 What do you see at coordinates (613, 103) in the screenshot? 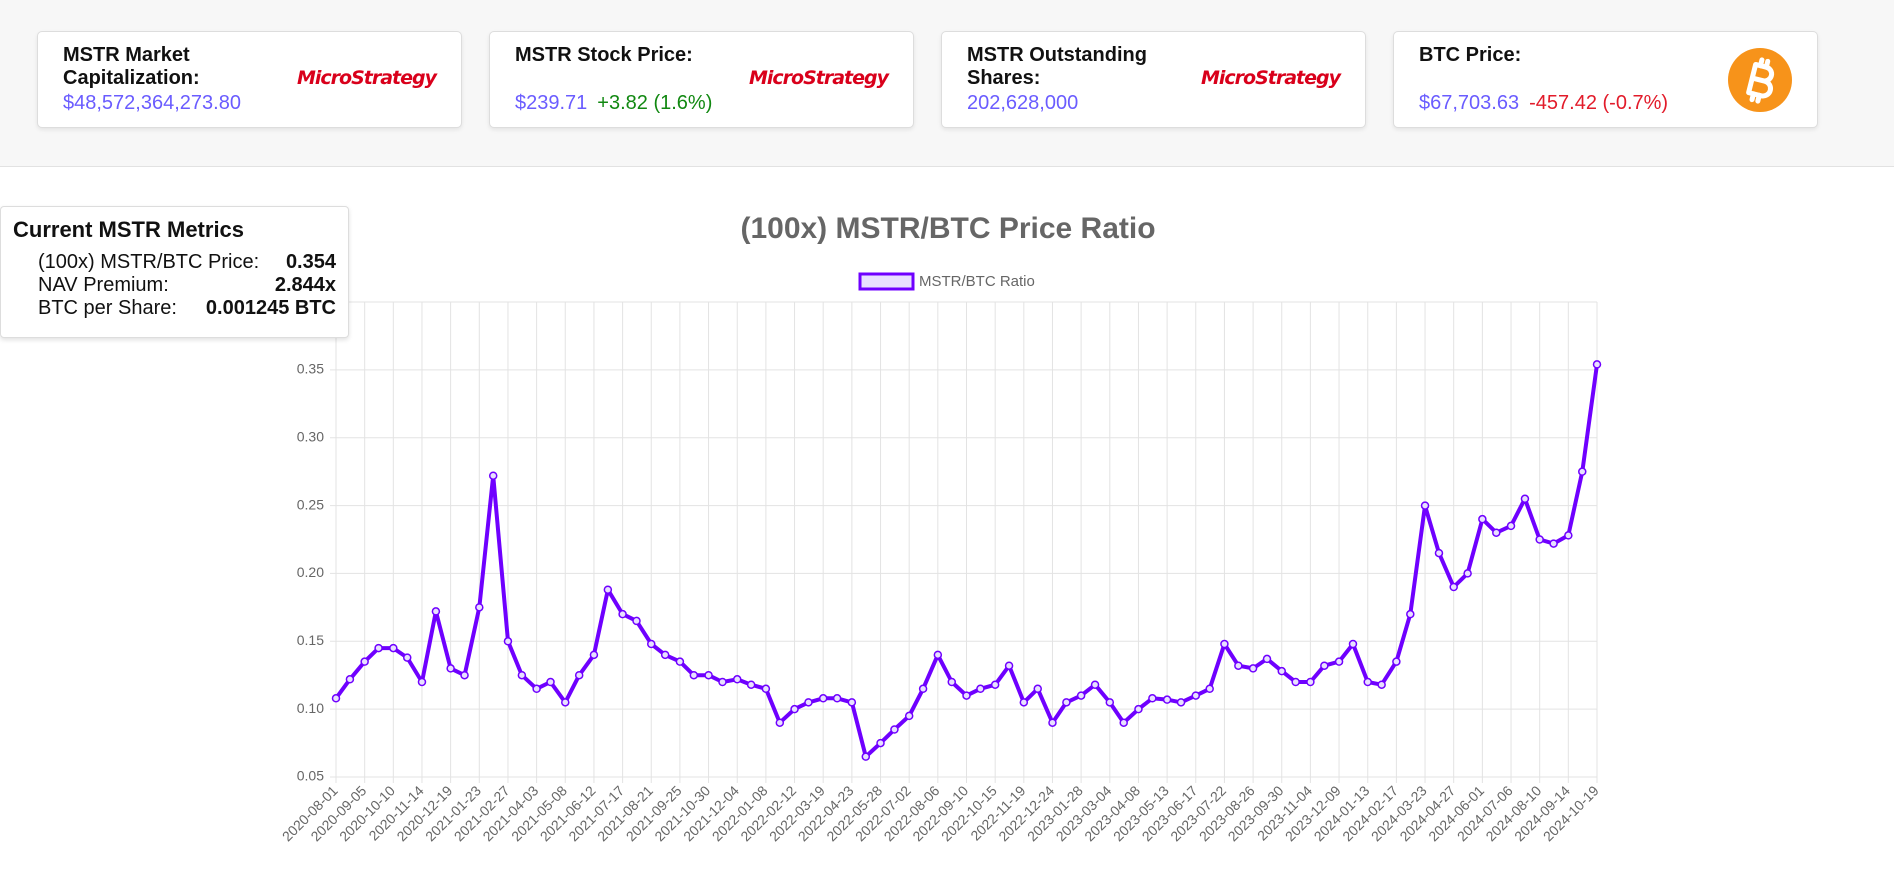
I see `card-value-row: $239.71 +3.82 (1.6%)` at bounding box center [613, 103].